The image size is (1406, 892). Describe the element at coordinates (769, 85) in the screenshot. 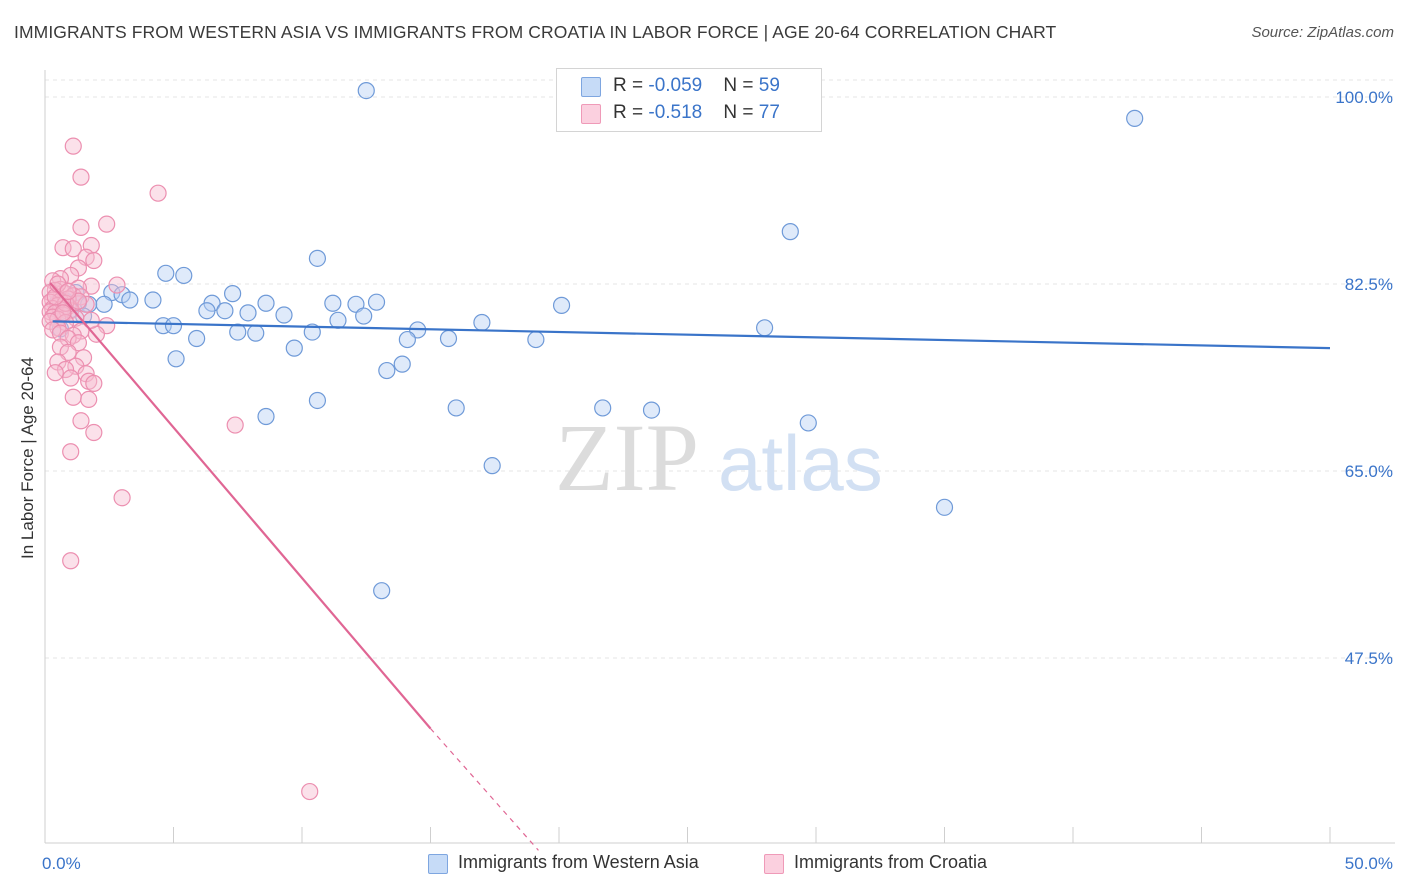

I see `legend-n-value: 59` at that location.